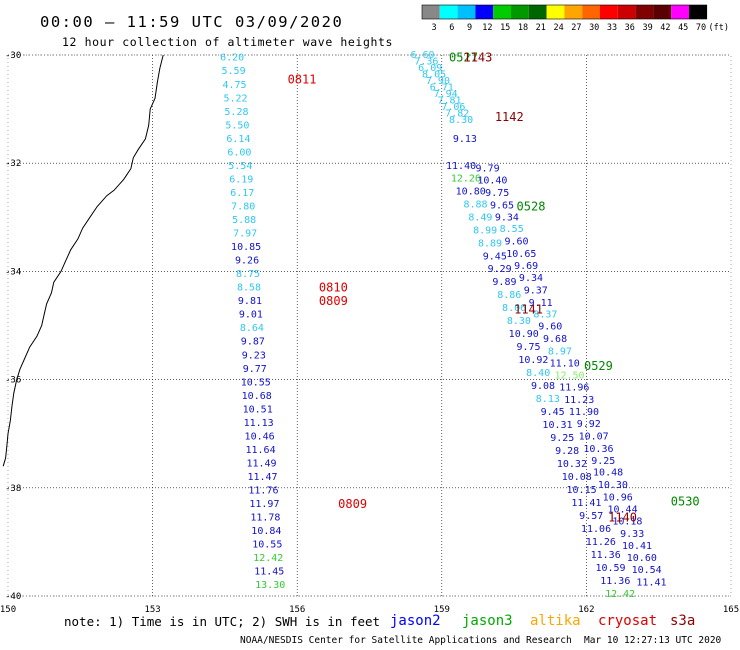  I want to click on legend-s3a: s3a, so click(682, 621).